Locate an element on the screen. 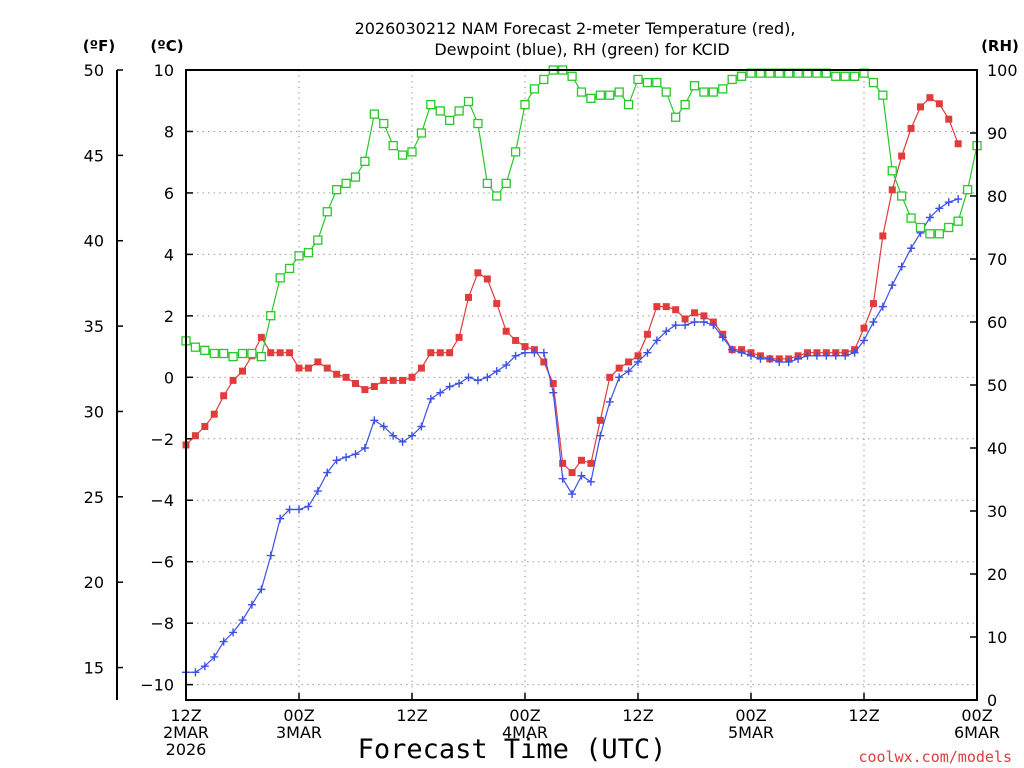 The height and width of the screenshot is (768, 1024). credit-text: coolwx.com/models is located at coordinates (935, 757).